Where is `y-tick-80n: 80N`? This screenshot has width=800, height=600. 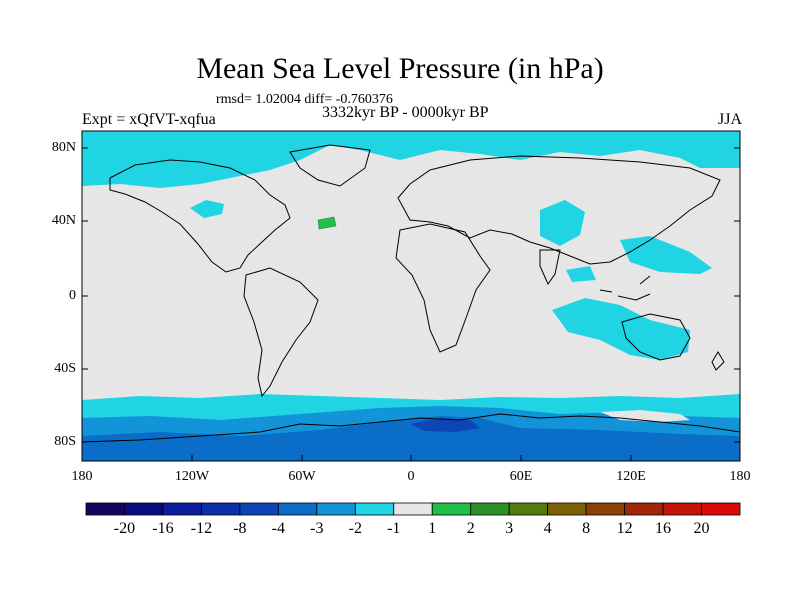
y-tick-80n: 80N is located at coordinates (63, 147).